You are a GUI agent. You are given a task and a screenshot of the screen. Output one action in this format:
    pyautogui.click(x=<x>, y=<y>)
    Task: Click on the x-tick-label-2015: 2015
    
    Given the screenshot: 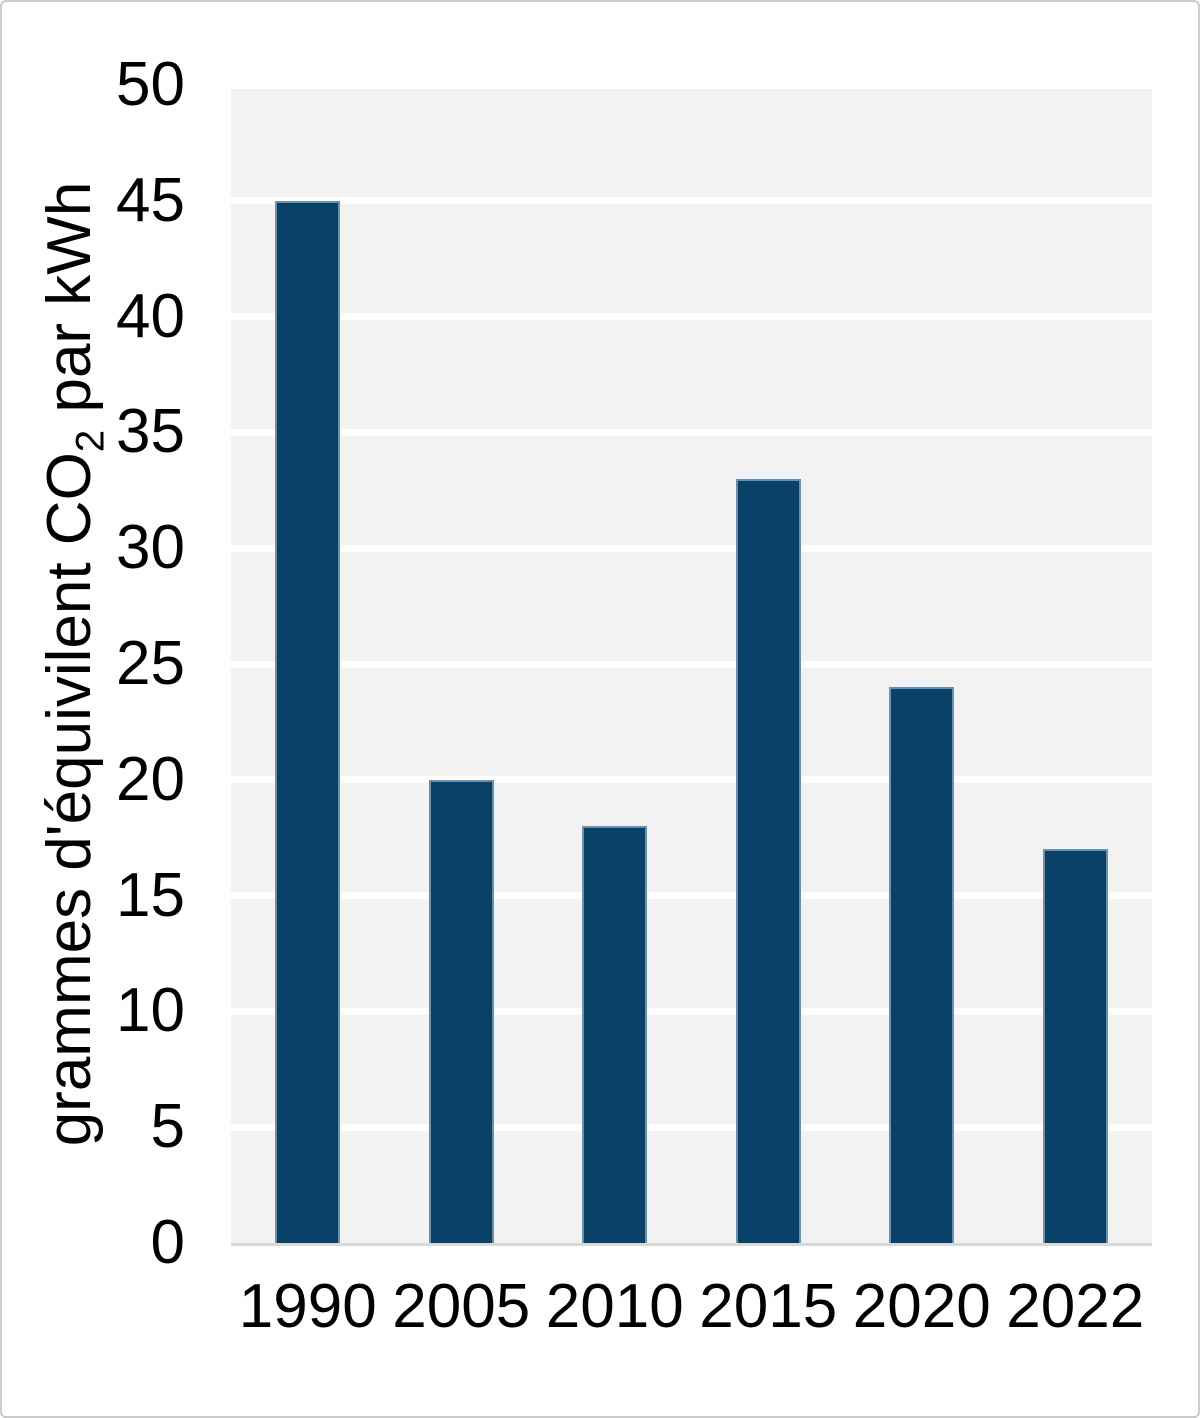 What is the action you would take?
    pyautogui.click(x=768, y=1306)
    